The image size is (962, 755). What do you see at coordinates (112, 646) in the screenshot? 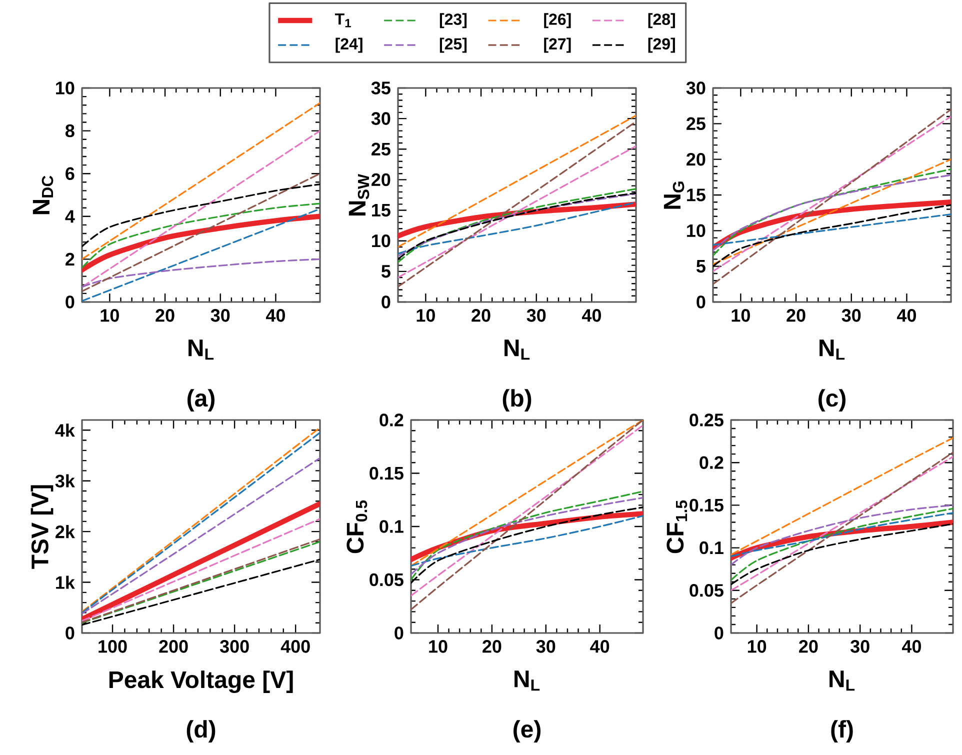
I see `x-tick-label: 100` at bounding box center [112, 646].